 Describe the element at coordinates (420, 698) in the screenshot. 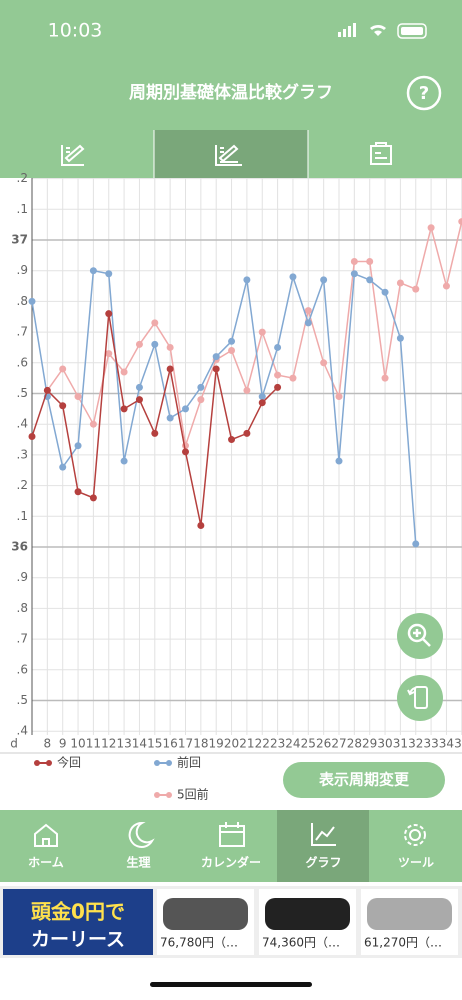

I see `rotate-button` at that location.